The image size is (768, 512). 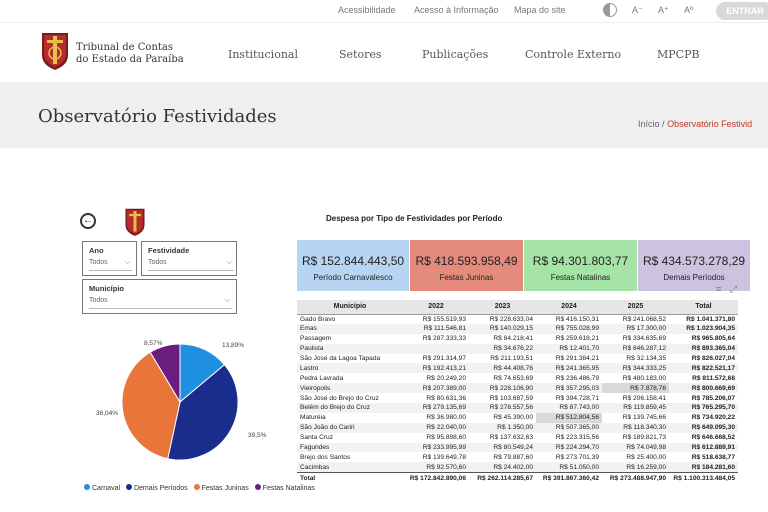 What do you see at coordinates (340, 358) in the screenshot?
I see `table-cell-municipio: São José da Lagoa Tapada` at bounding box center [340, 358].